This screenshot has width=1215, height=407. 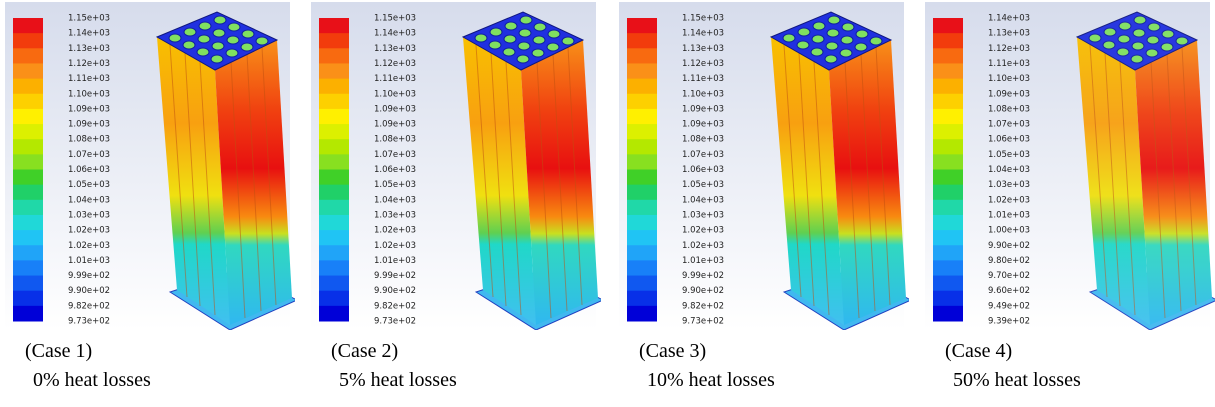 What do you see at coordinates (1017, 380) in the screenshot?
I see `caption: 50% heat losses` at bounding box center [1017, 380].